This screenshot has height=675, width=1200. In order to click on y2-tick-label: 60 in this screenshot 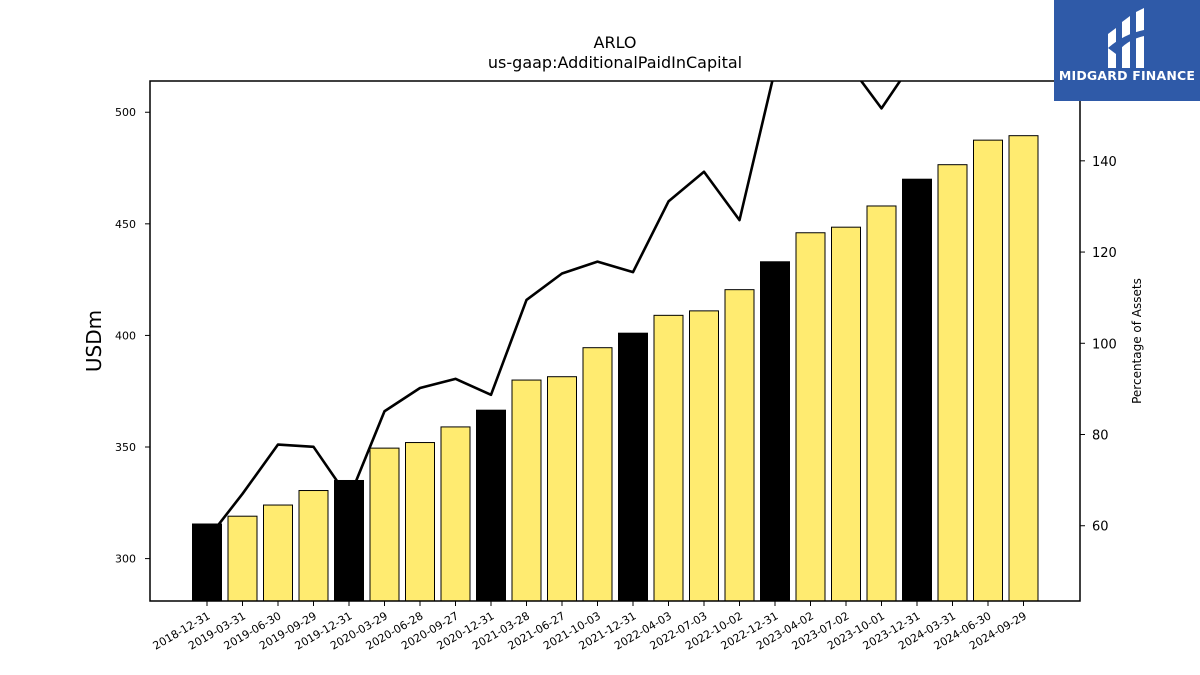, I will do `click(1100, 527)`.